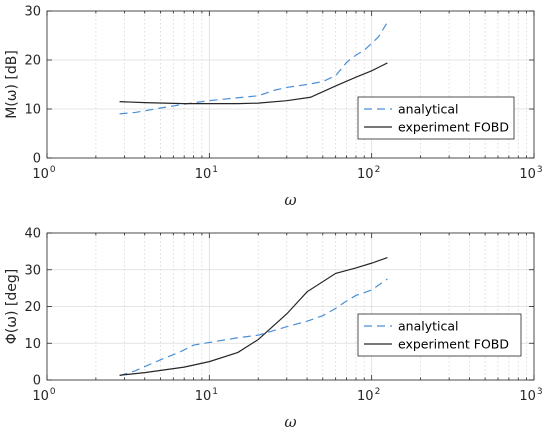 Image resolution: width=550 pixels, height=434 pixels. What do you see at coordinates (12, 306) in the screenshot?
I see `y-axis-label: Φ(ω) [deg]` at bounding box center [12, 306].